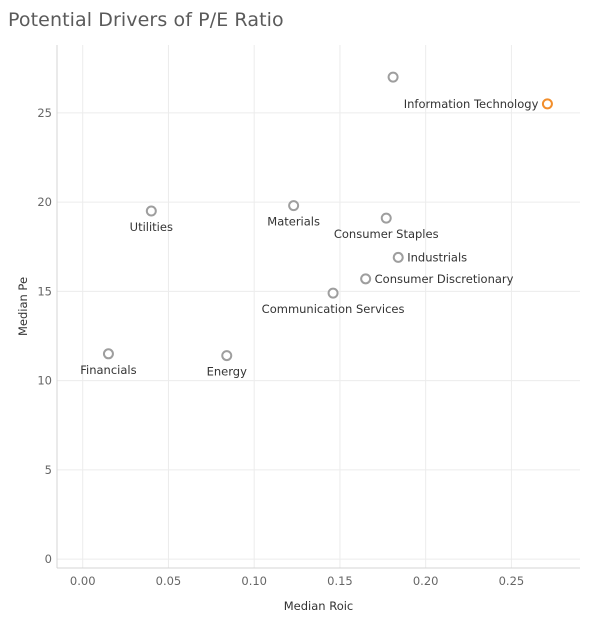  I want to click on point-utilities, so click(151, 211).